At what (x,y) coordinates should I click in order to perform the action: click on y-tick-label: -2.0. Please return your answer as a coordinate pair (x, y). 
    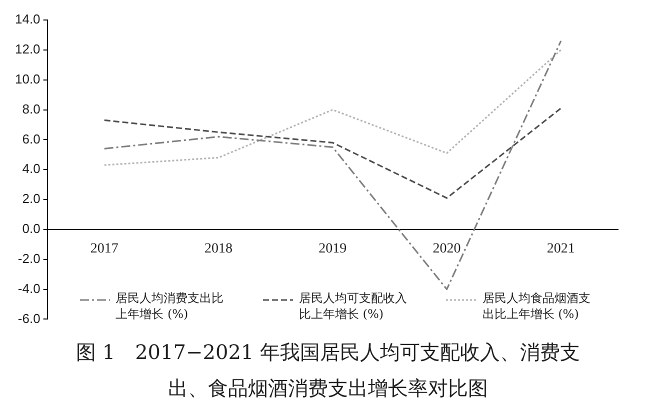
    Looking at the image, I should click on (29, 258).